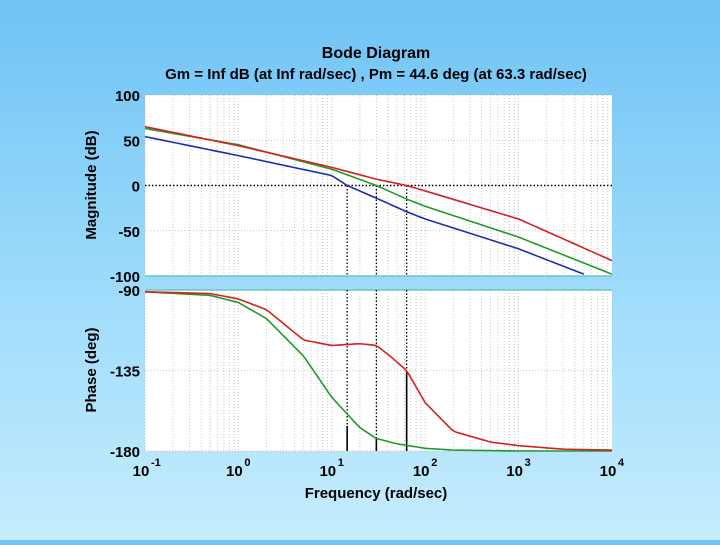 The width and height of the screenshot is (720, 545). I want to click on magnitude-tick-label: -50, so click(129, 232).